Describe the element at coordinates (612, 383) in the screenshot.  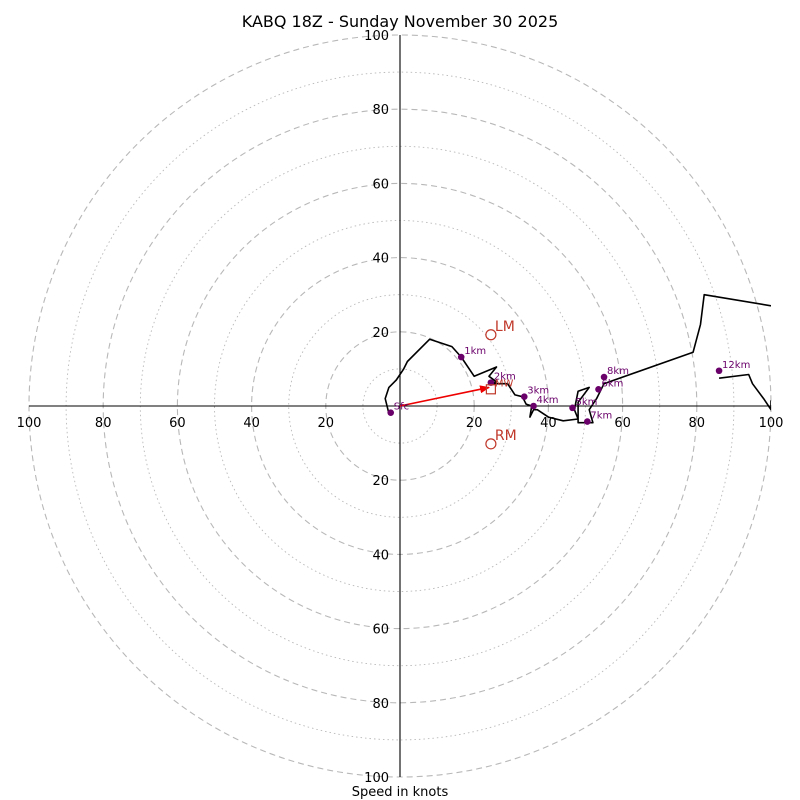
I see `height-label: 6km` at that location.